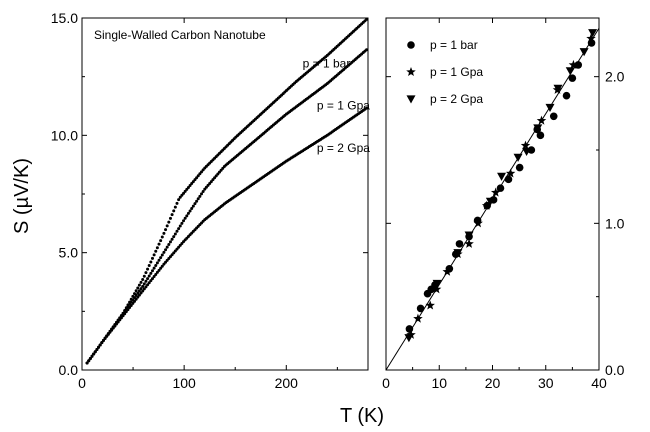  I want to click on x-tick-label: 40, so click(599, 383).